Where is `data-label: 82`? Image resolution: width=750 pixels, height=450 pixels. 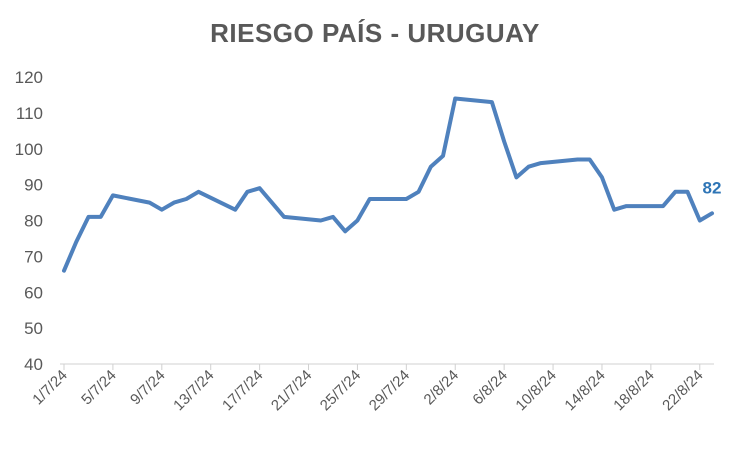 data-label: 82 is located at coordinates (712, 187).